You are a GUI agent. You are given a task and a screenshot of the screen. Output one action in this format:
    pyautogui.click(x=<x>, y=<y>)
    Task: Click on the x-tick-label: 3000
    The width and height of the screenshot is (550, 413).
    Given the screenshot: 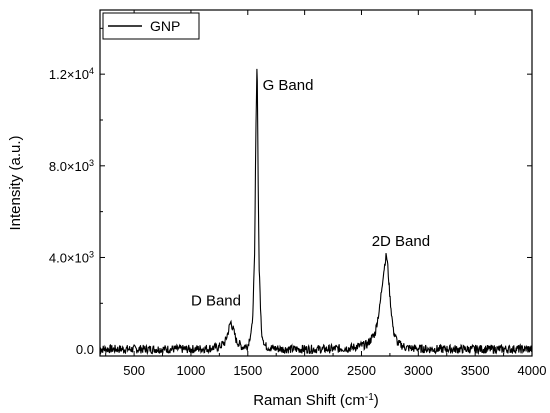 What is the action you would take?
    pyautogui.click(x=418, y=370)
    